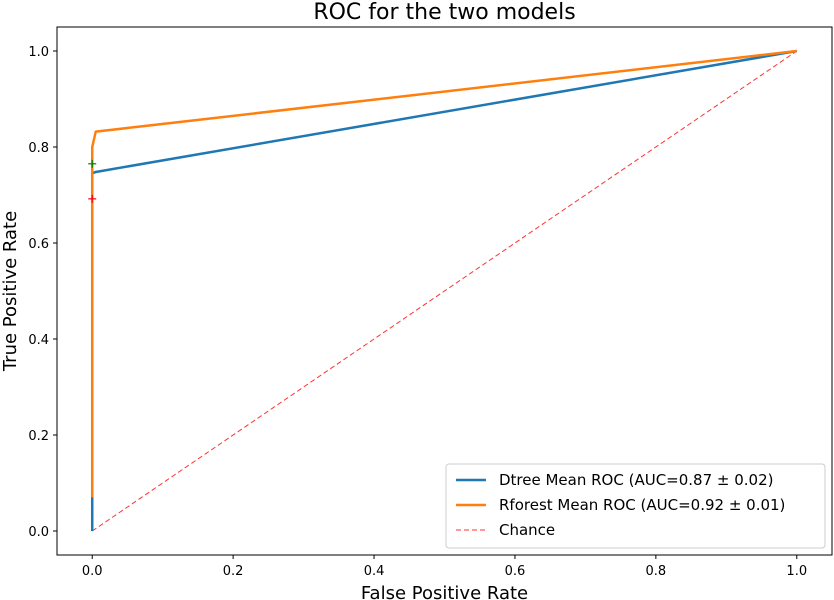 This screenshot has height=600, width=834. I want to click on x-axis-title: False Positive Rate, so click(444, 591).